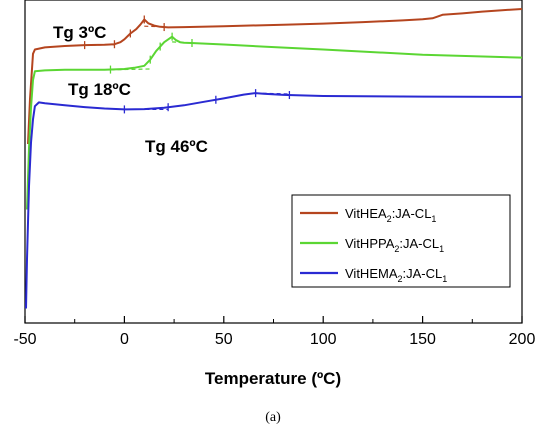  I want to click on legend-label-2: VitHEMA2:JA-CL1, so click(396, 275).